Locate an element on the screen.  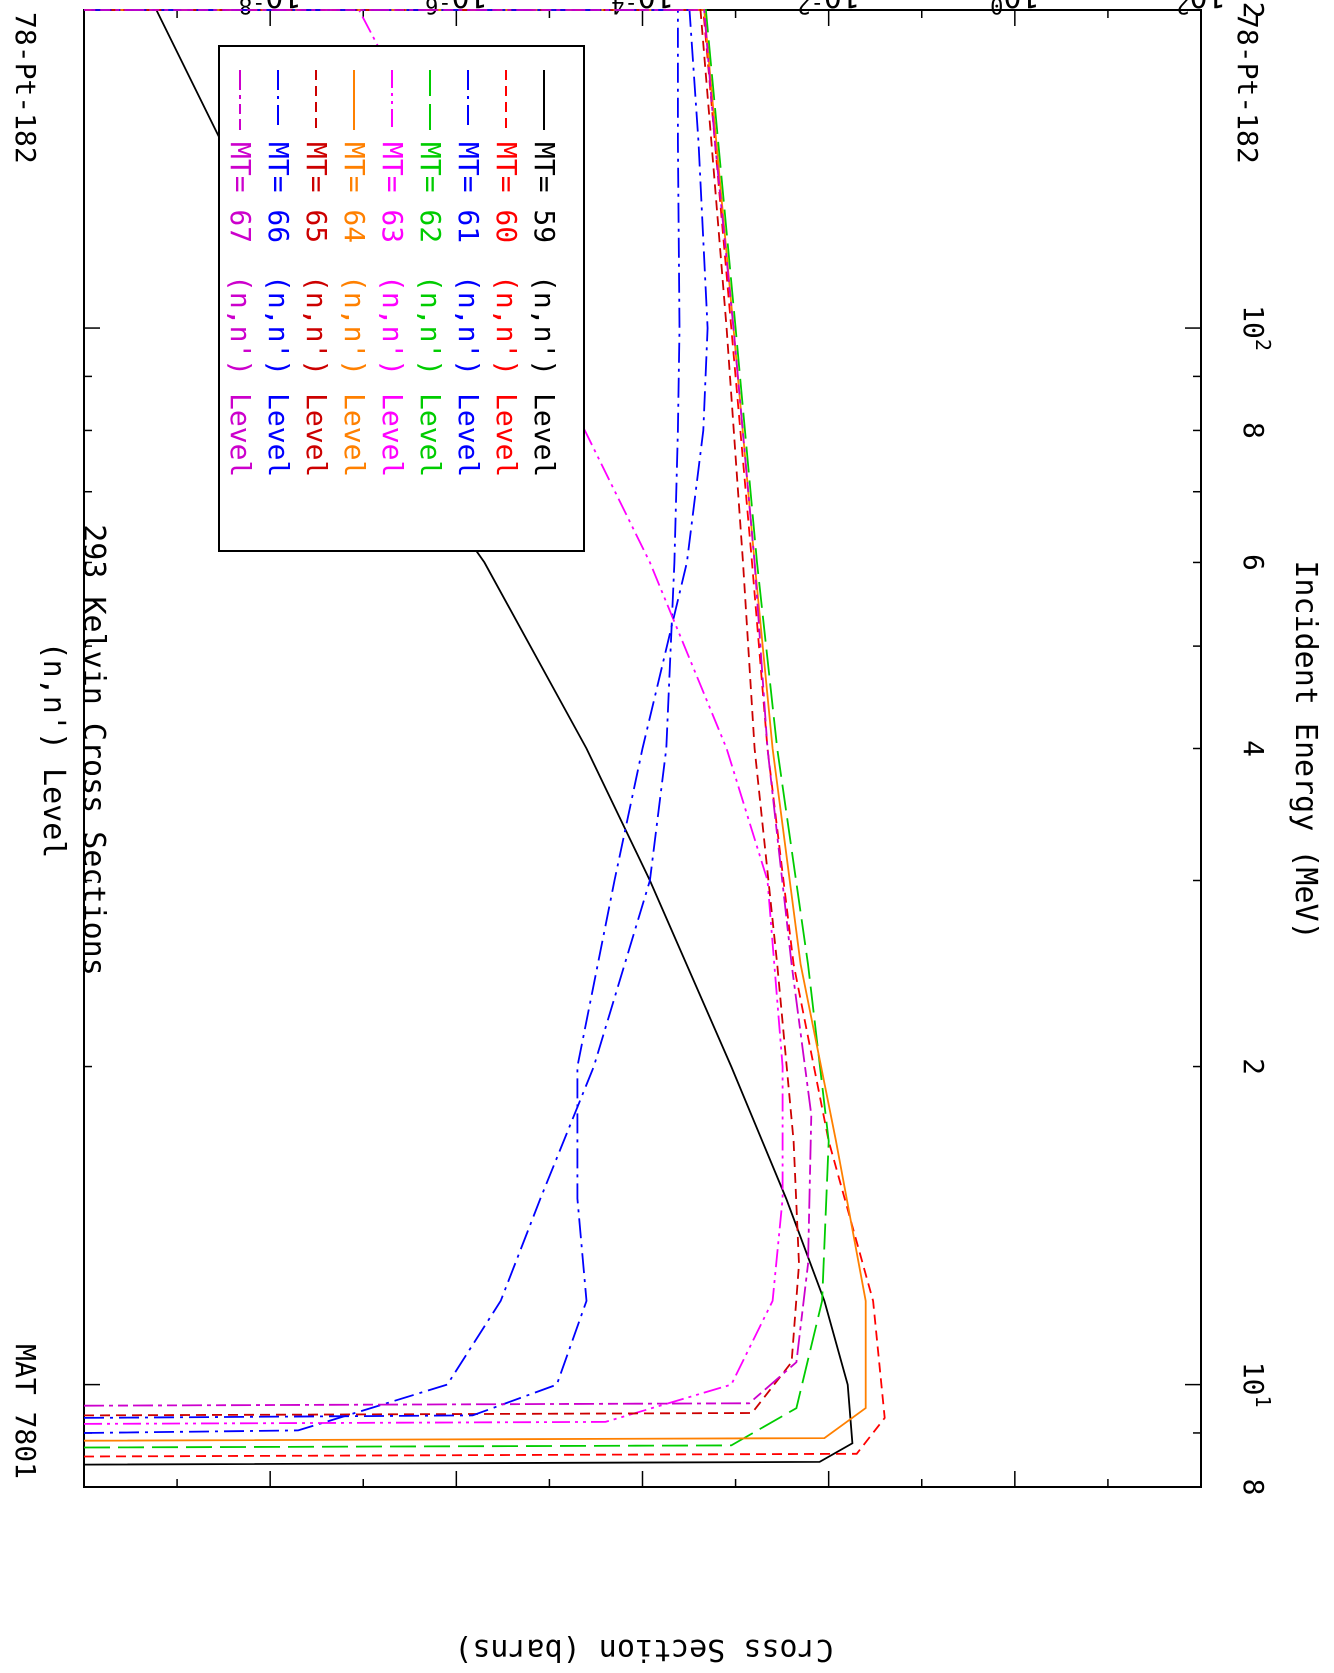
isotope-label-bottom: 78-Pt-182 is located at coordinates (1247, 88).